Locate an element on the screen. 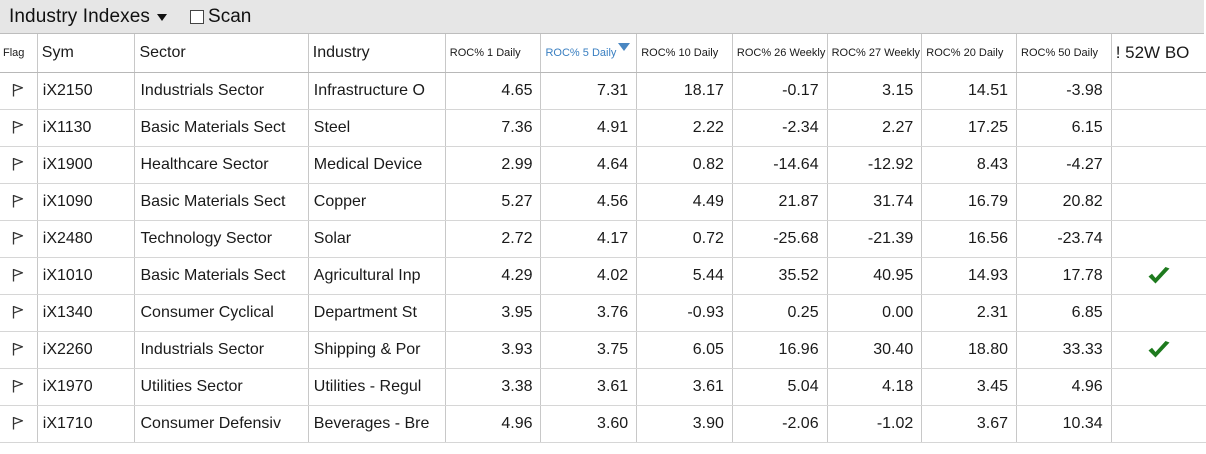 This screenshot has width=1206, height=454. column-header-roc5-label: ROC% 5 Daily is located at coordinates (581, 52).